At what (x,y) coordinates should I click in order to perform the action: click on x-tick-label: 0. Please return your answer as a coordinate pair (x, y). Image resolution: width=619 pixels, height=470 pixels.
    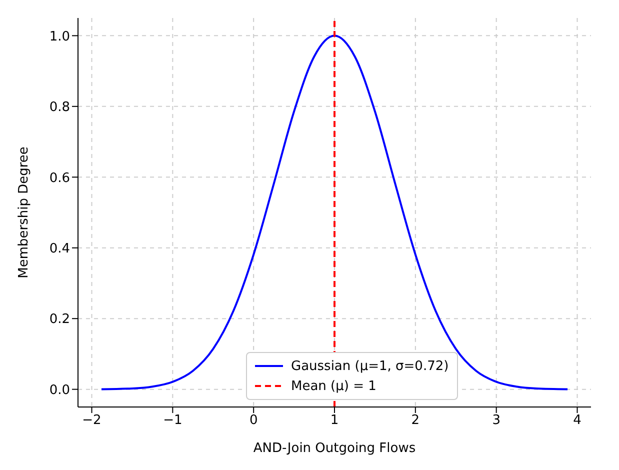
    Looking at the image, I should click on (253, 420).